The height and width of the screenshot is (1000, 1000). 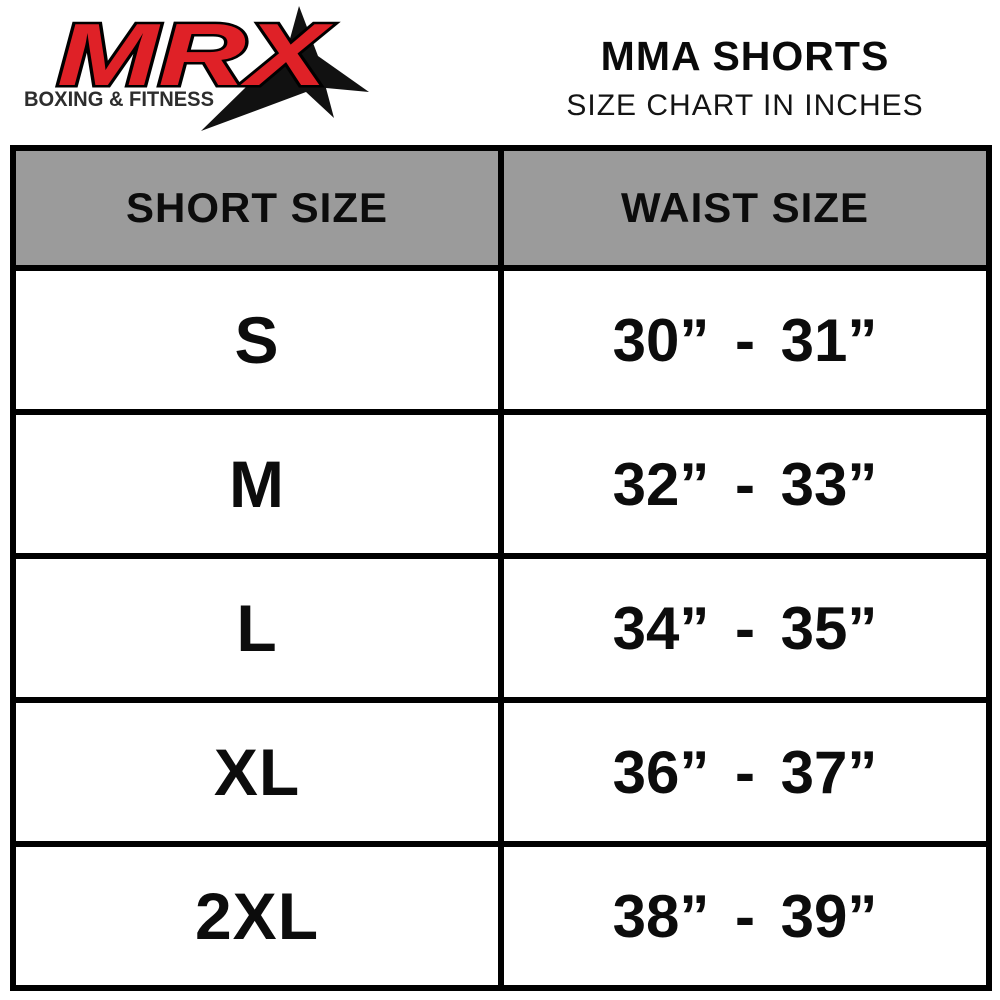 What do you see at coordinates (745, 340) in the screenshot?
I see `waist-size-cell: 30” - 31”` at bounding box center [745, 340].